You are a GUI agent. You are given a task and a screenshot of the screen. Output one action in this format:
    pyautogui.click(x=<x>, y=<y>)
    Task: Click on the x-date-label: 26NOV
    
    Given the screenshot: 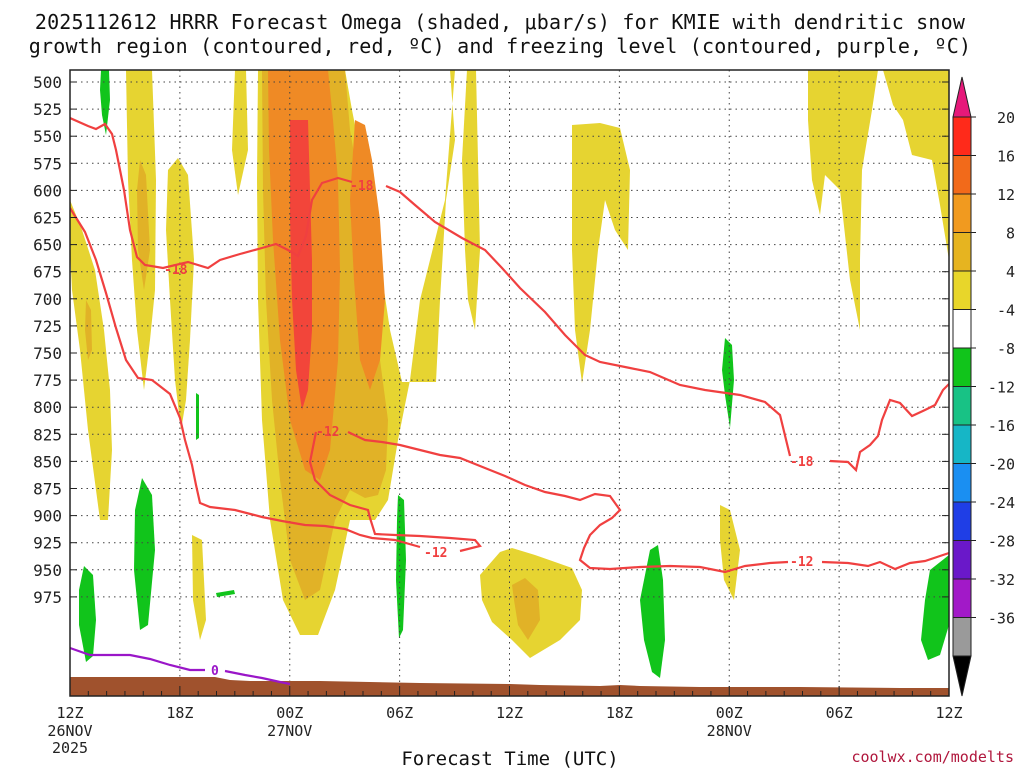 What is the action you would take?
    pyautogui.click(x=69, y=731)
    